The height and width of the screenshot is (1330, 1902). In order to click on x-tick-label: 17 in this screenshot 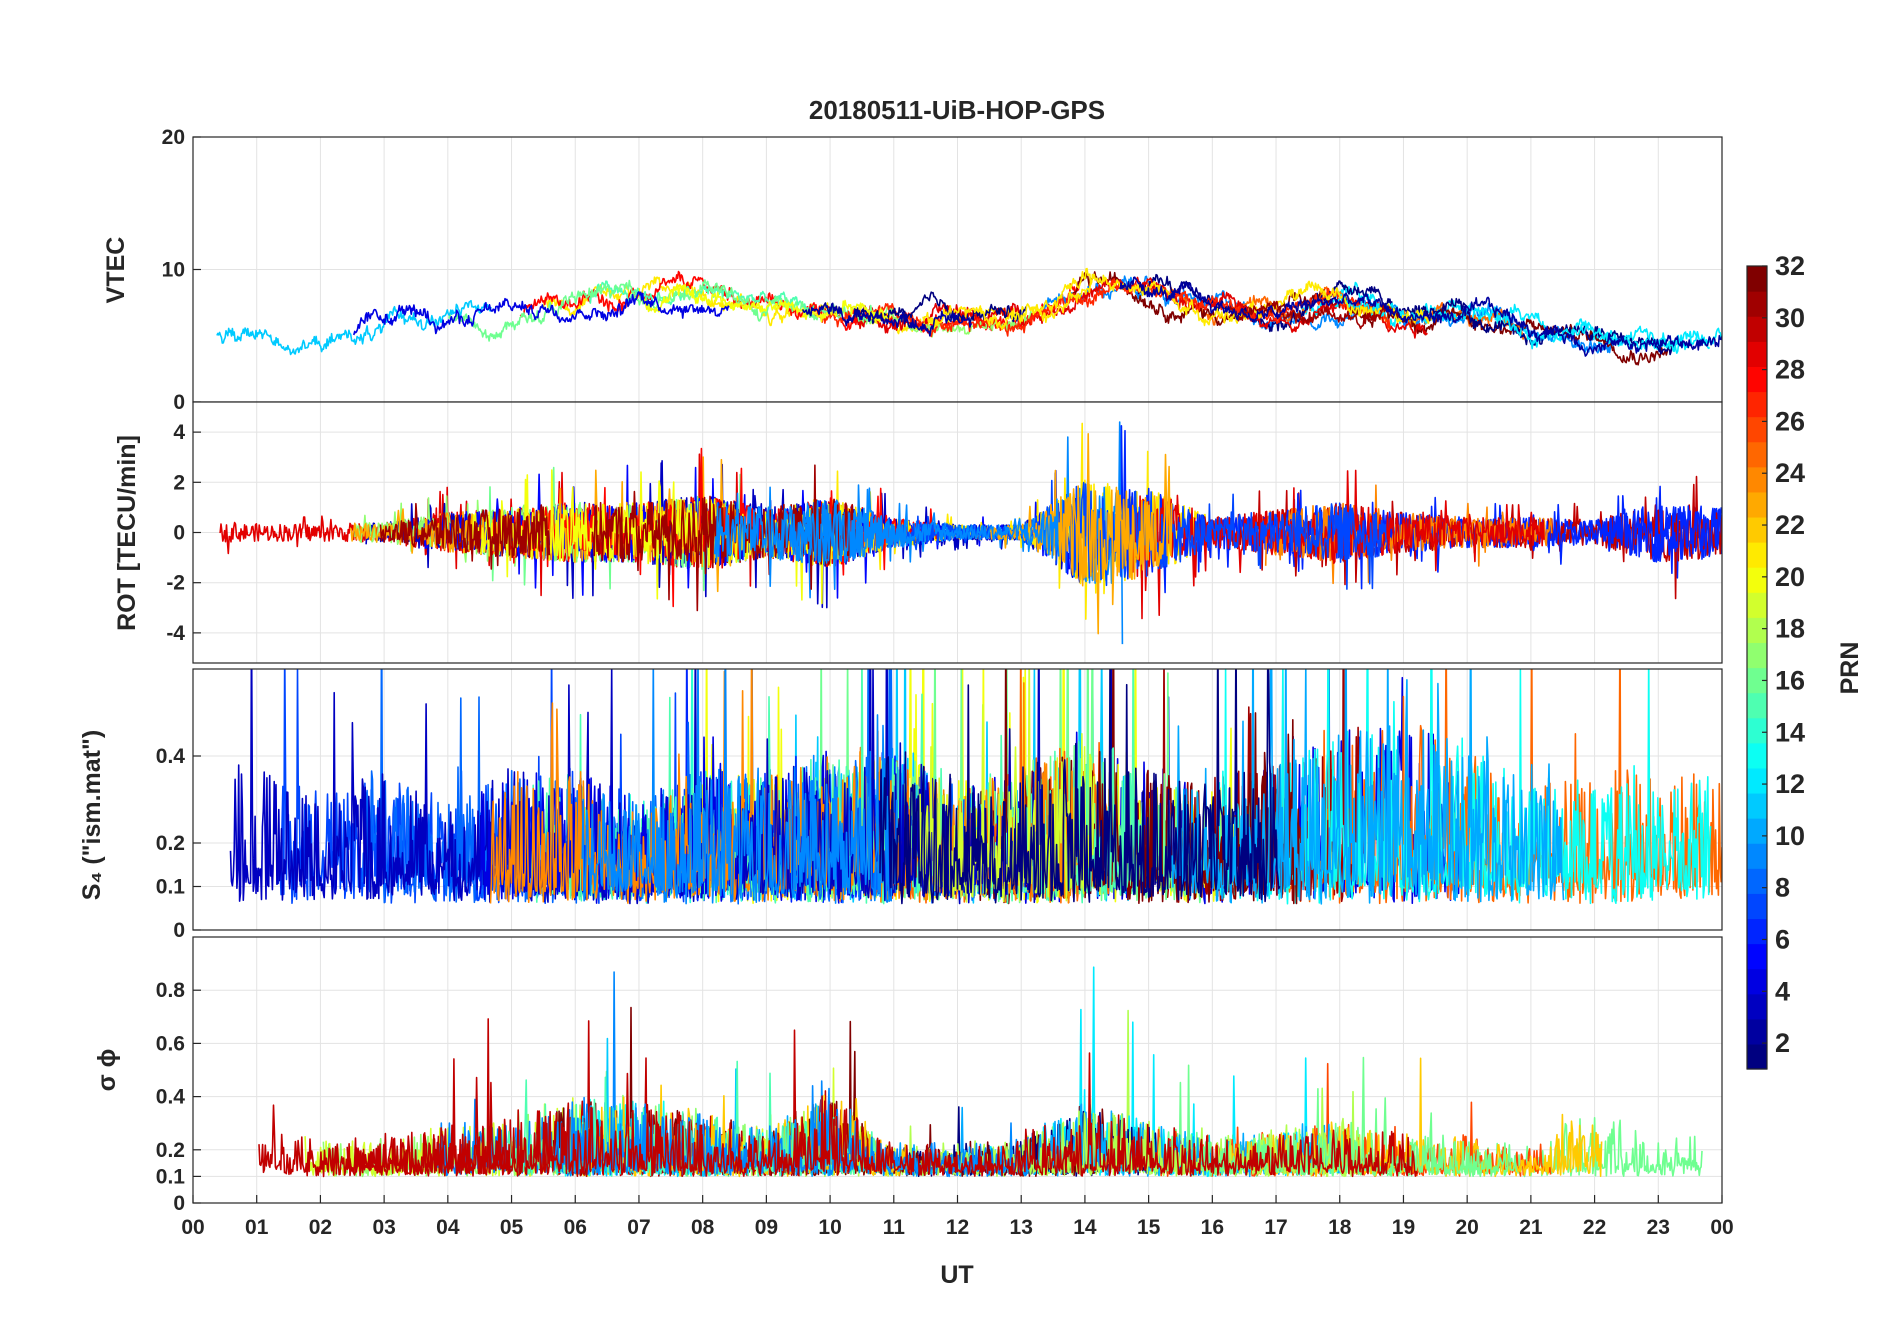, I will do `click(1275, 1227)`.